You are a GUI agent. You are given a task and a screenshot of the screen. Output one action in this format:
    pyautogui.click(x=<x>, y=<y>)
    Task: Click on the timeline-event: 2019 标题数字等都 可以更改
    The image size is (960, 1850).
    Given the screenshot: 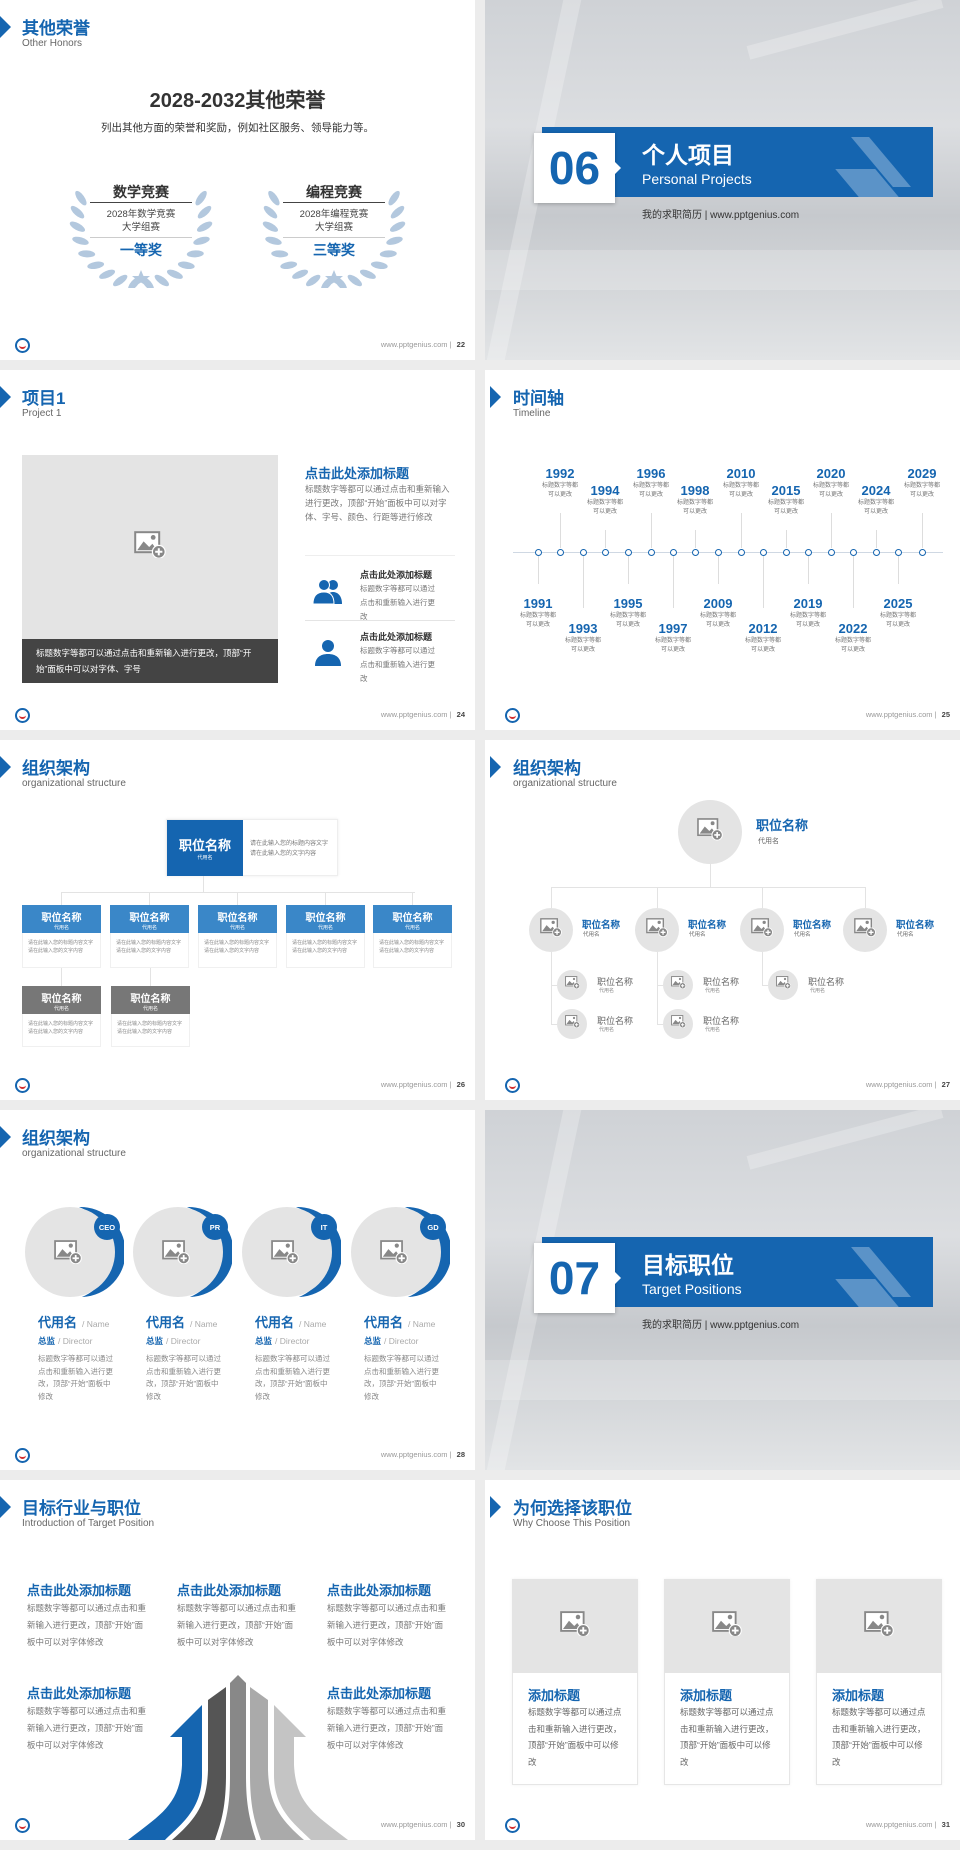 What is the action you would take?
    pyautogui.click(x=808, y=613)
    